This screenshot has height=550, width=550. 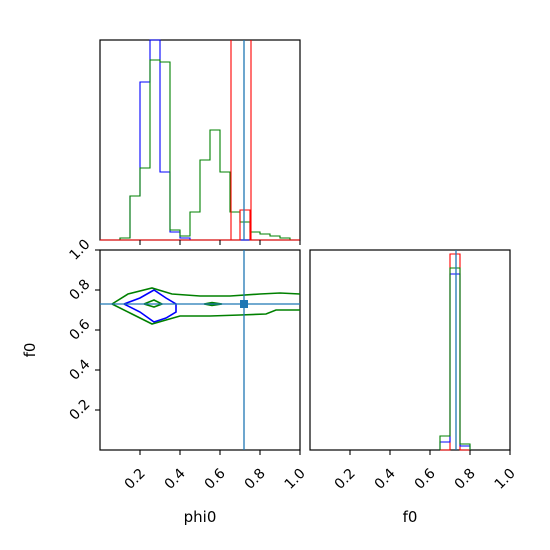 What do you see at coordinates (200, 225) in the screenshot?
I see `phi0-hist-red-tail` at bounding box center [200, 225].